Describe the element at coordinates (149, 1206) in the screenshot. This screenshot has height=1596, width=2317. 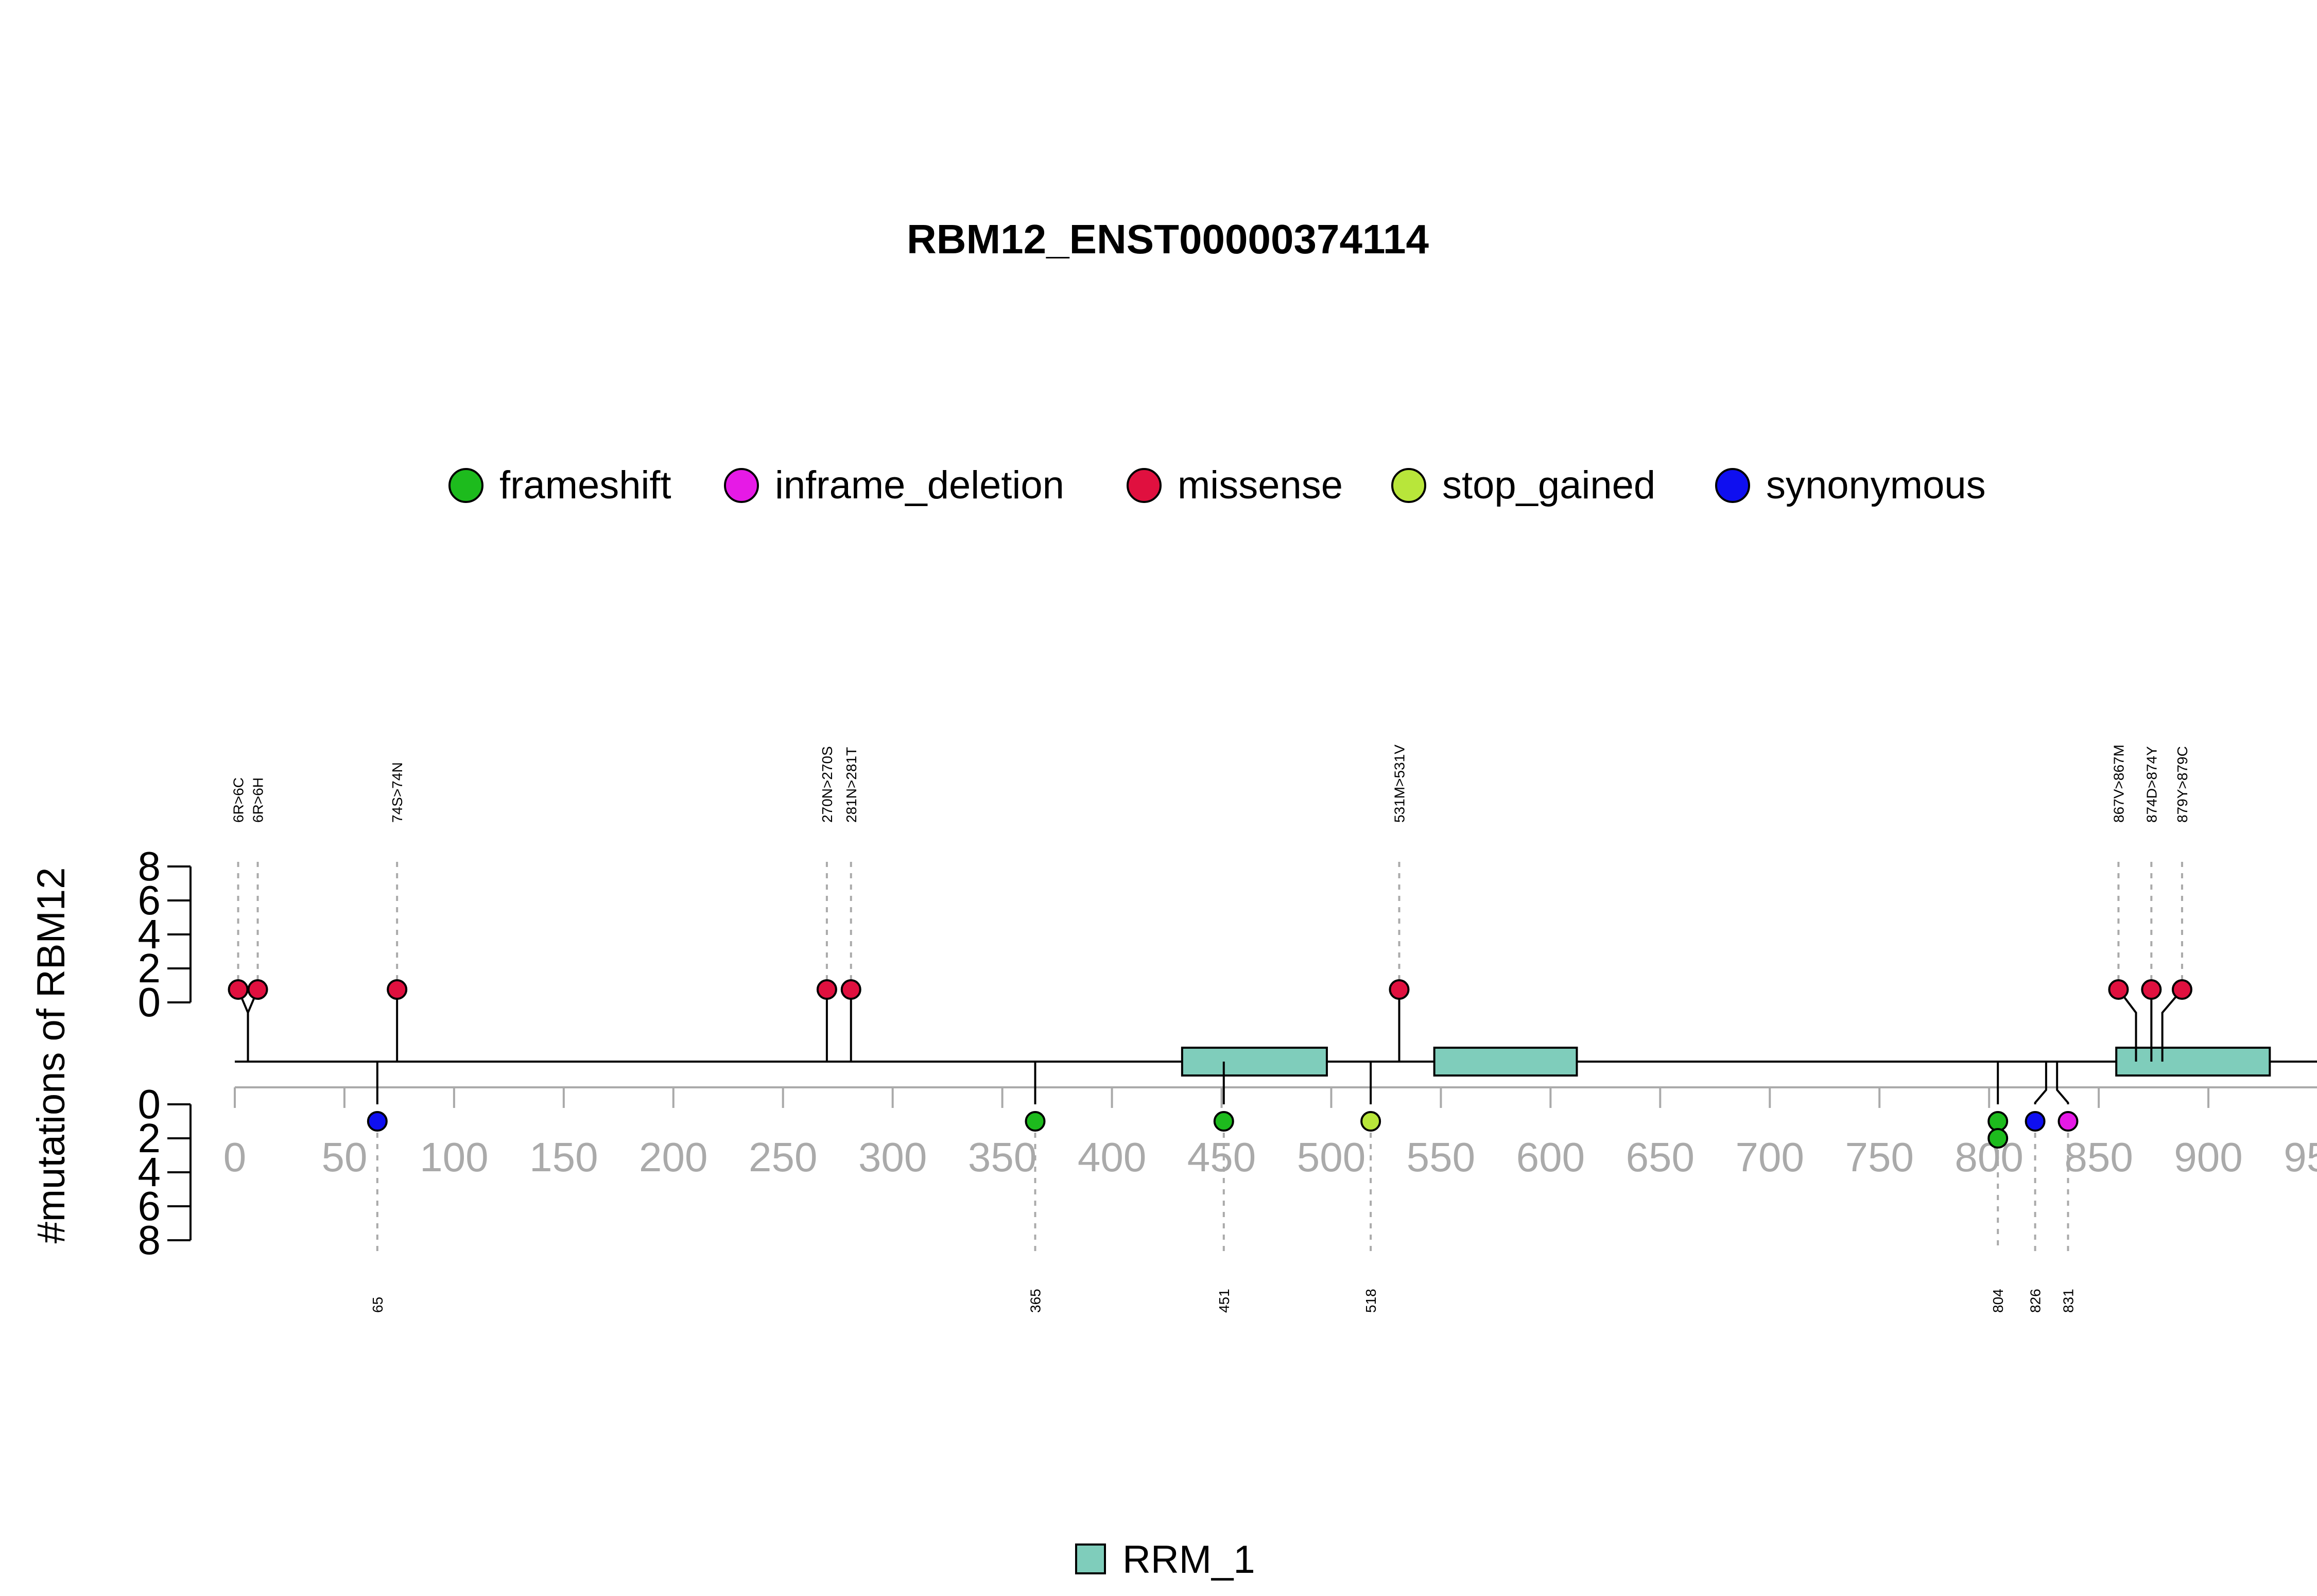
I see `bottom-y-tick-label: 6` at that location.